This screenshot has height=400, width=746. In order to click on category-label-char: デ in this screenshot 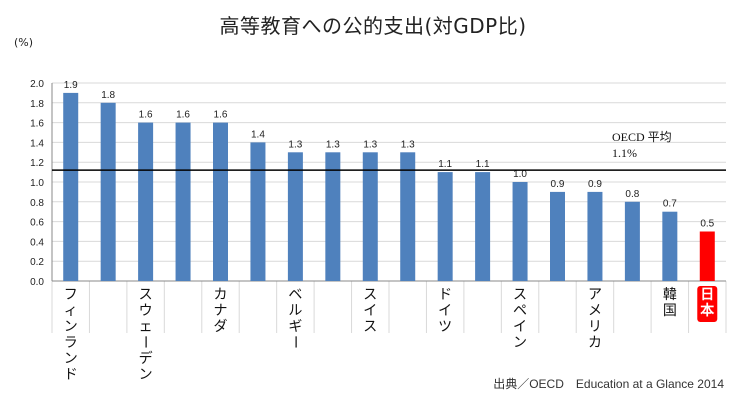, I will do `click(146, 358)`.